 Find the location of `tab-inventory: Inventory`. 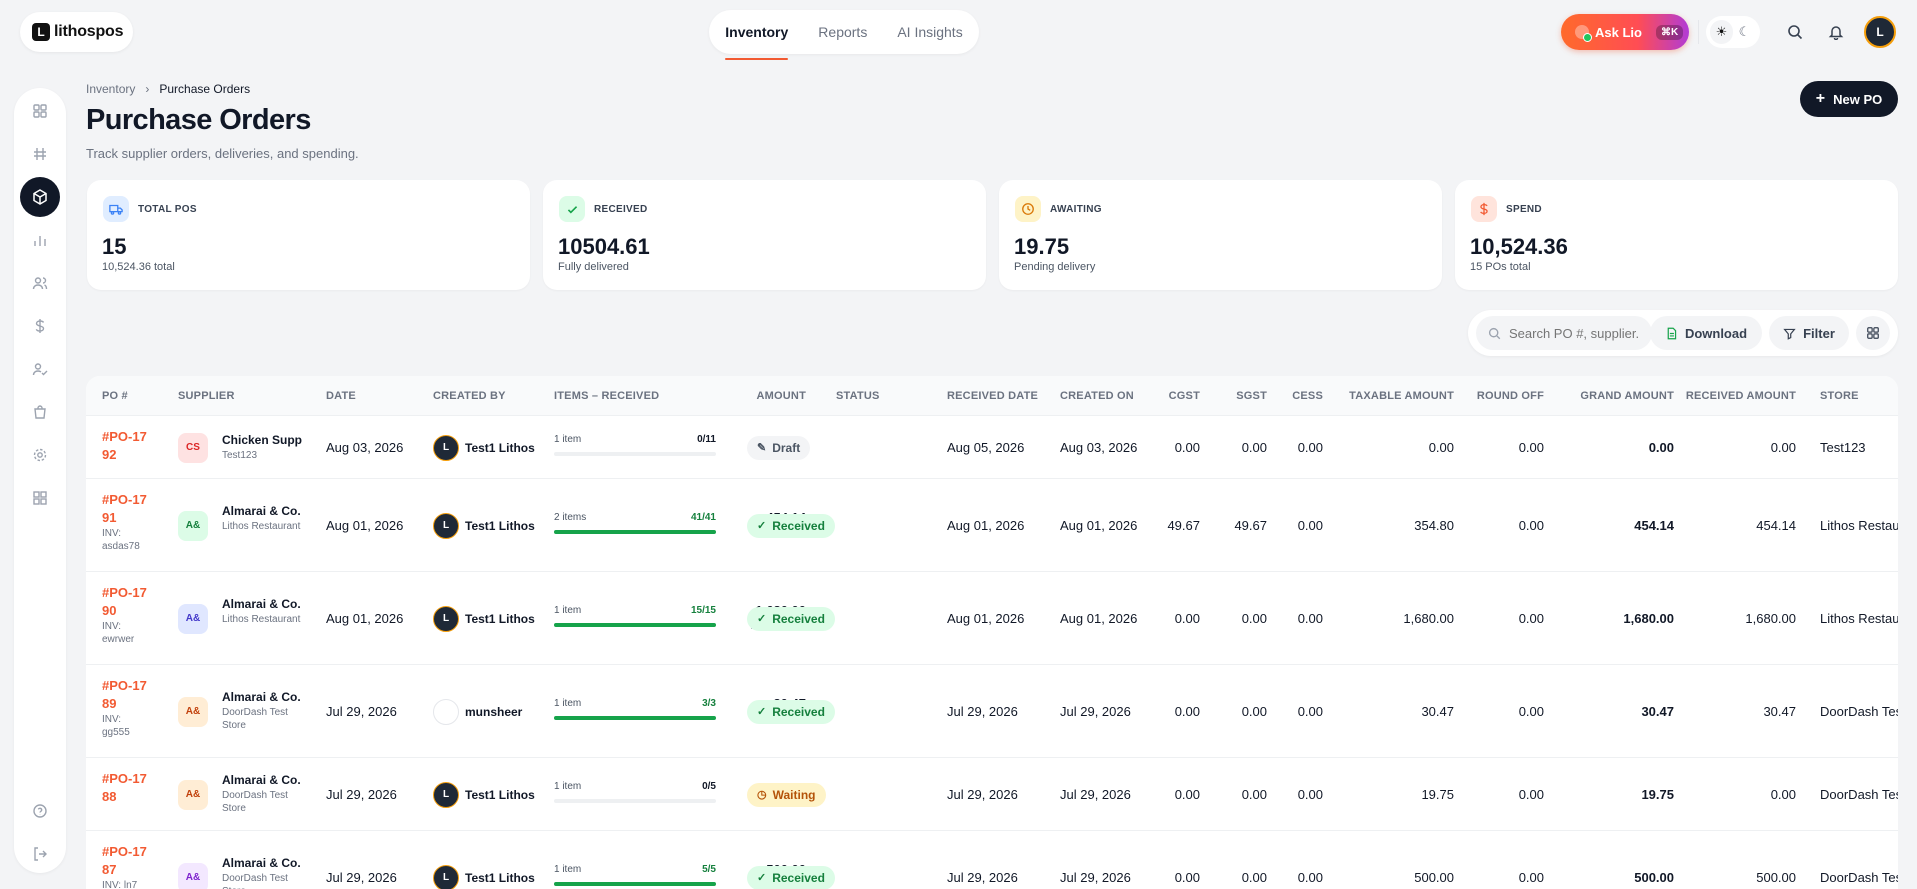

tab-inventory: Inventory is located at coordinates (757, 35).